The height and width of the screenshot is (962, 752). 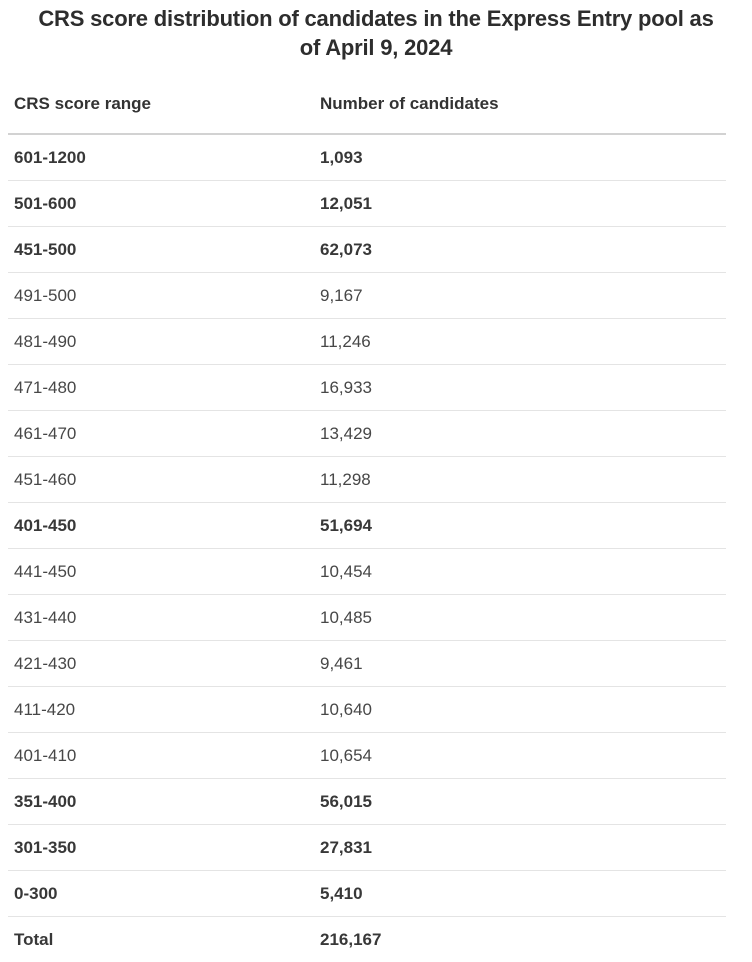 I want to click on candidate-count-cell: 16,933, so click(x=346, y=387).